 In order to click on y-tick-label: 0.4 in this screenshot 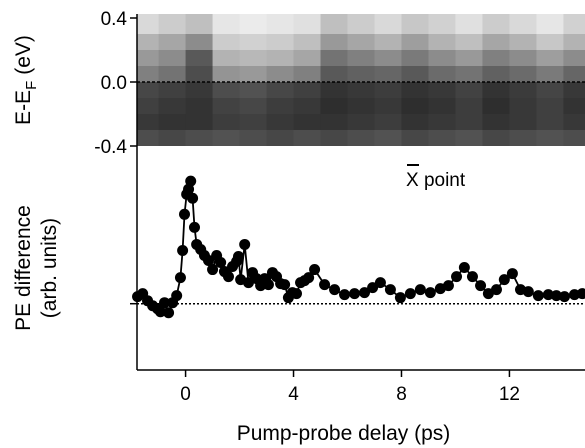, I will do `click(114, 19)`.